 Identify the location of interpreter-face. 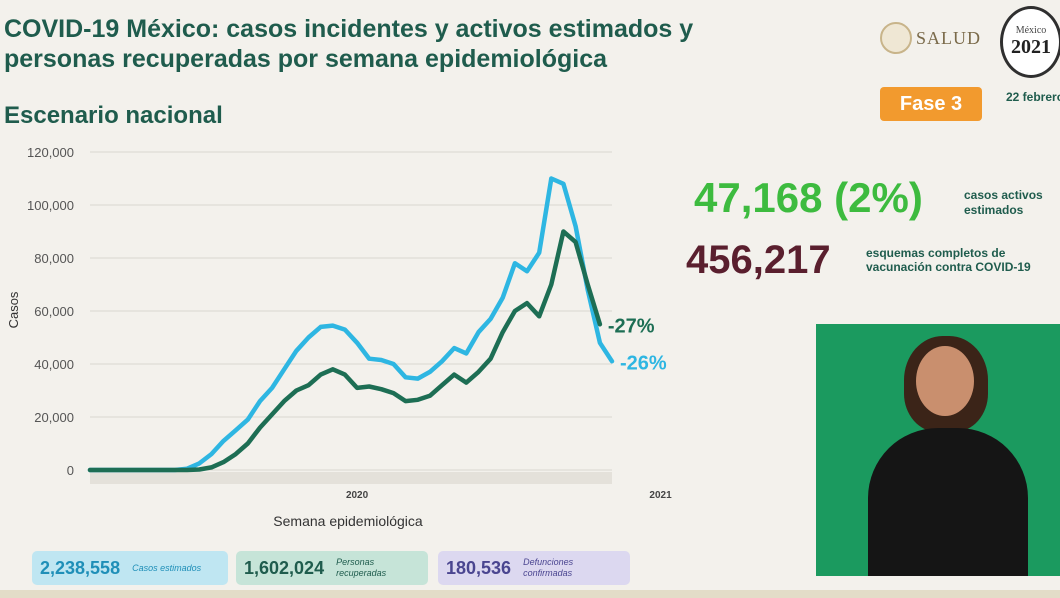
(945, 381).